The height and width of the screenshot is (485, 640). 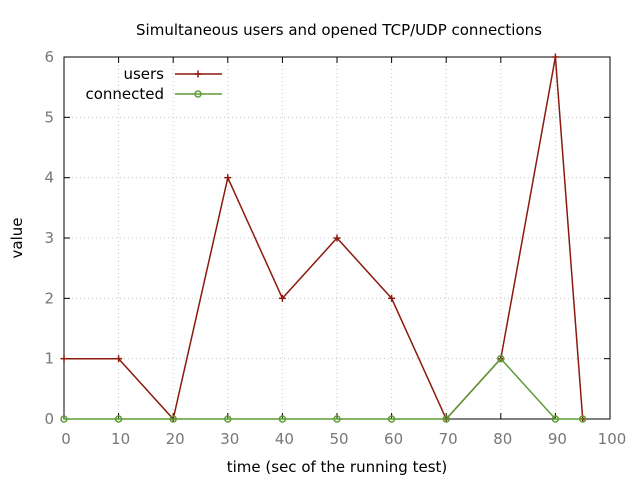 What do you see at coordinates (49, 359) in the screenshot?
I see `y-tick-label: 1` at bounding box center [49, 359].